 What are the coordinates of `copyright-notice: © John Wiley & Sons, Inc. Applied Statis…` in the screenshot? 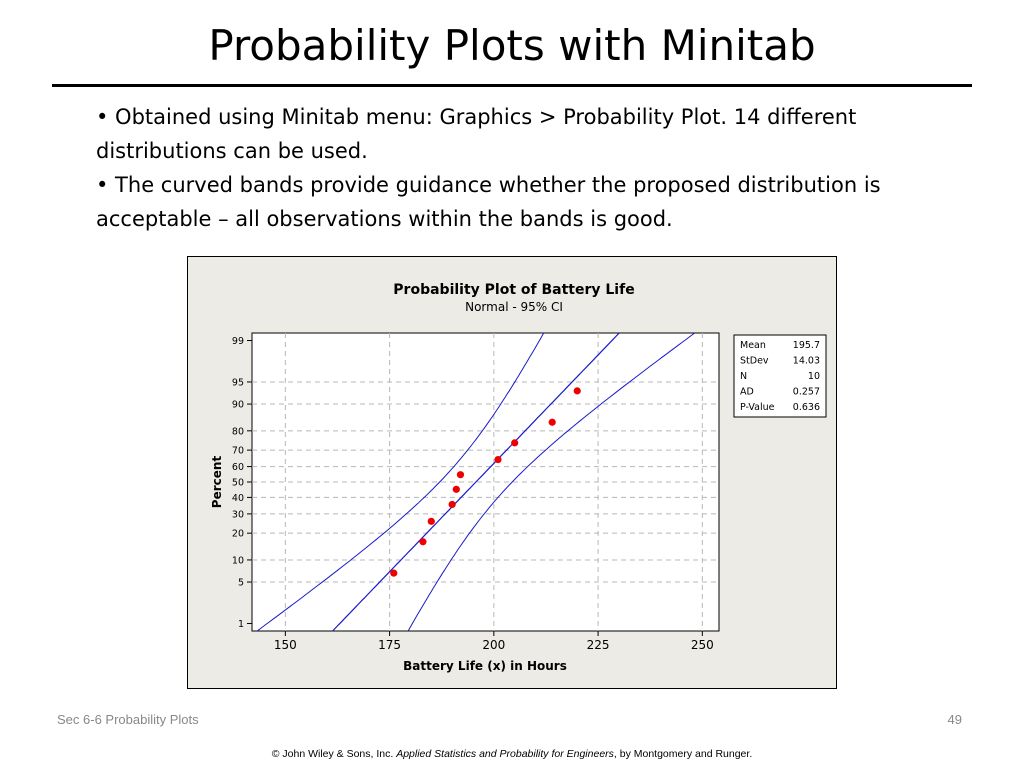 It's located at (512, 754).